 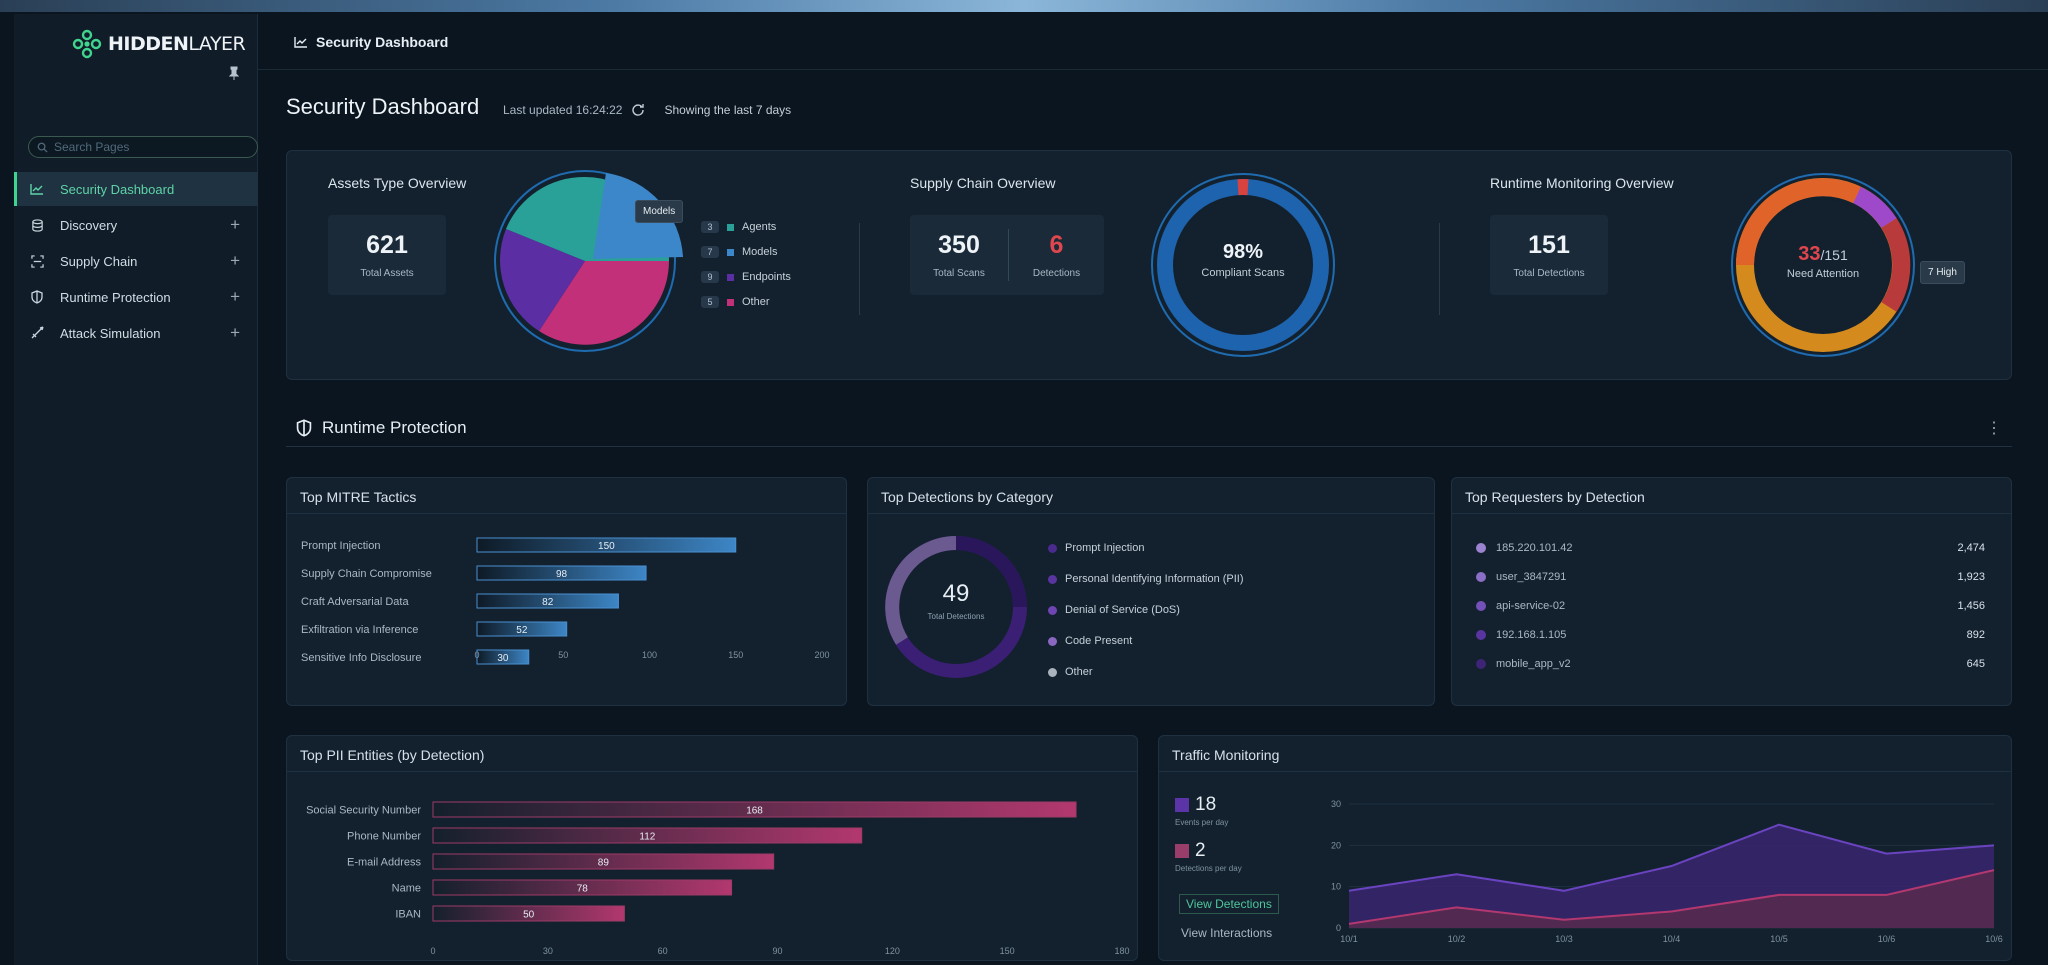 I want to click on bar-value-label: 89, so click(x=604, y=863).